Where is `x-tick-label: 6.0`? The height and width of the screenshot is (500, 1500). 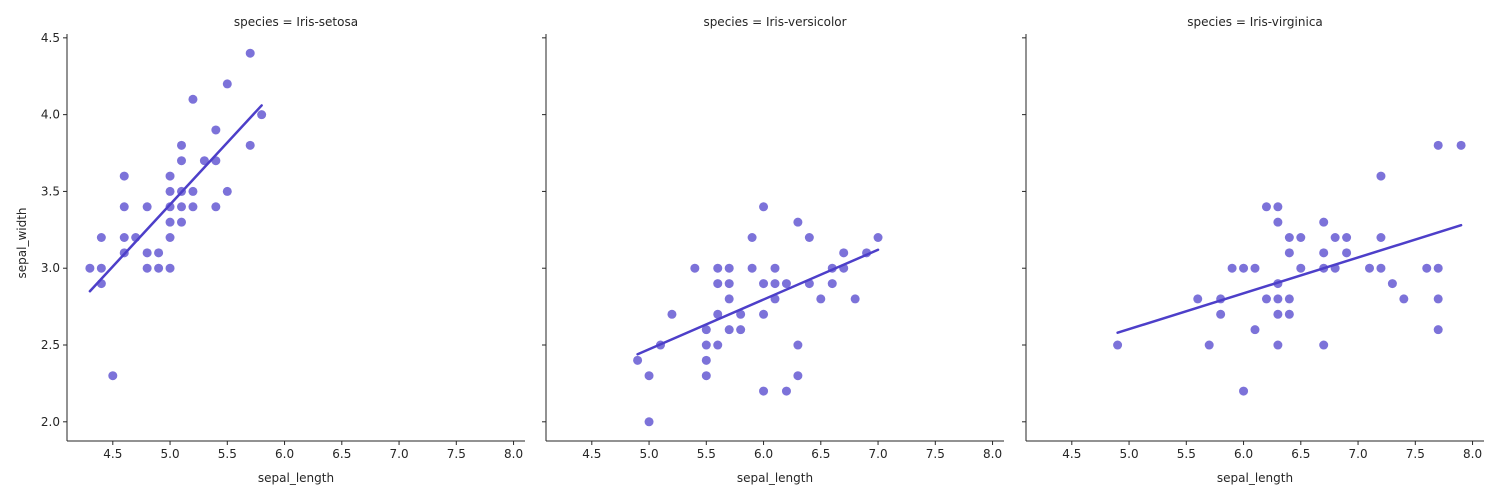 x-tick-label: 6.0 is located at coordinates (1243, 454).